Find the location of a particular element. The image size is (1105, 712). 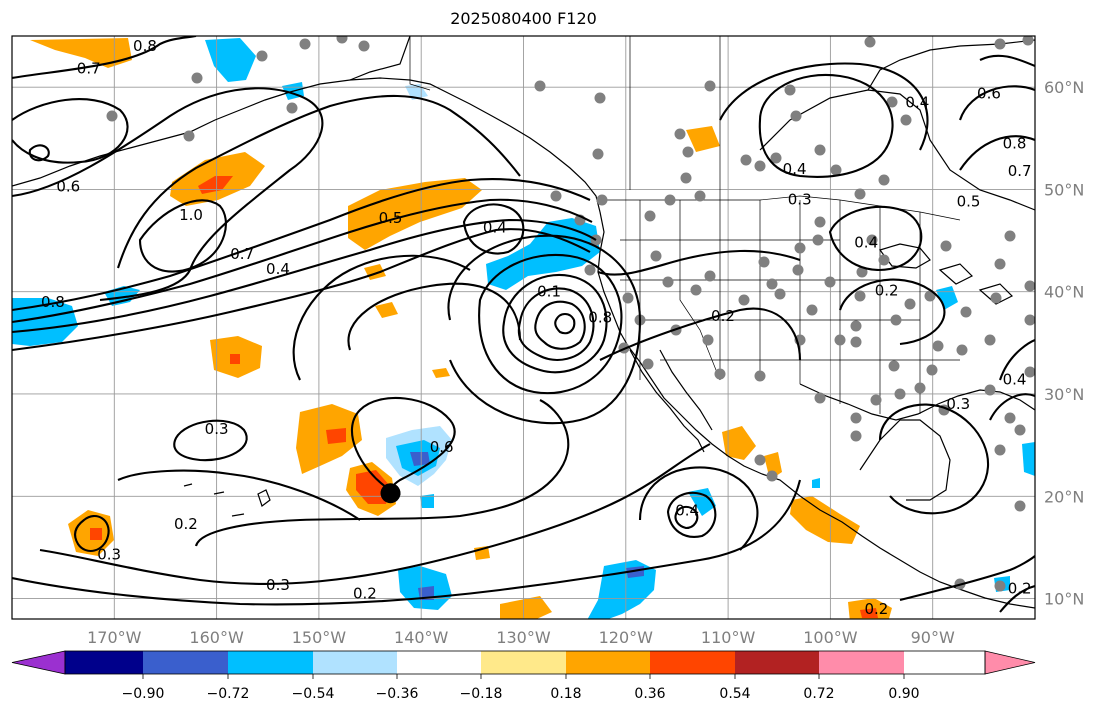

colorbar-tick-label: 0.72 is located at coordinates (818, 694).